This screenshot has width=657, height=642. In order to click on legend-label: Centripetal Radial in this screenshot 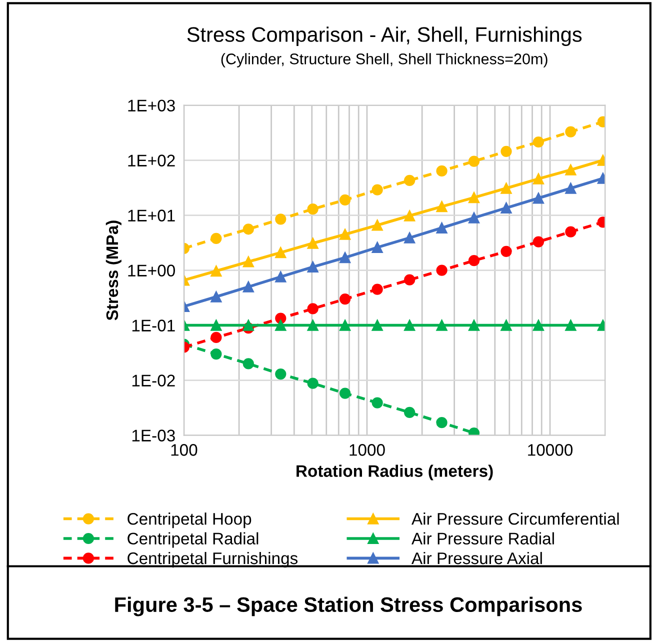, I will do `click(193, 540)`.